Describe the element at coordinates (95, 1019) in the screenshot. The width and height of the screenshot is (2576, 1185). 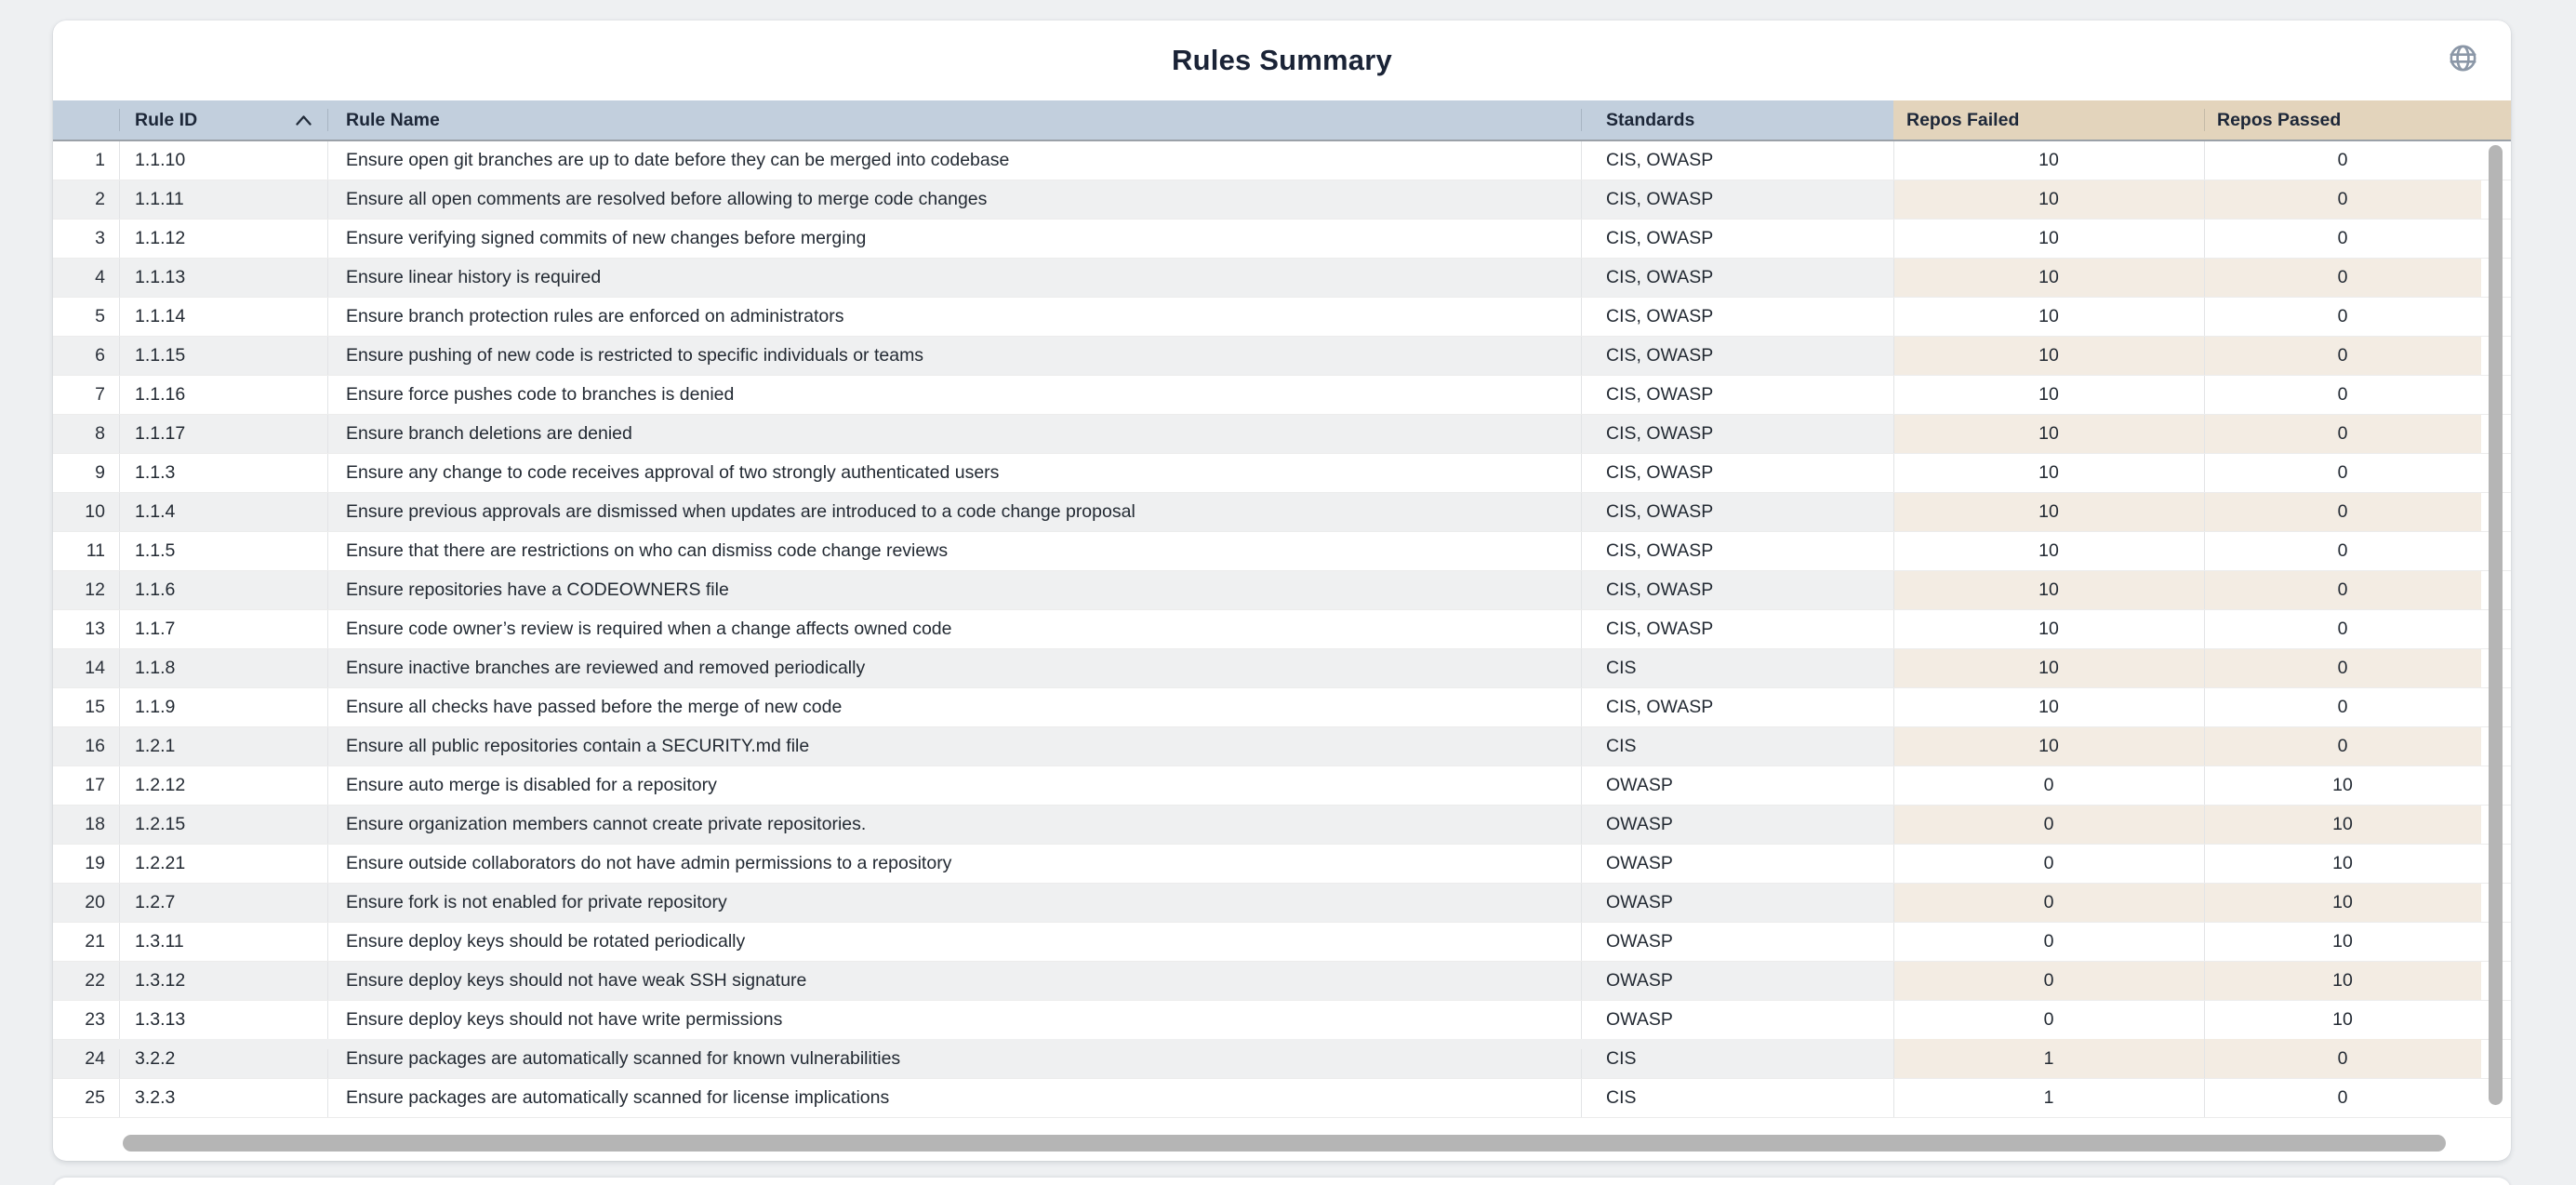
I see `cell-num: 23` at that location.